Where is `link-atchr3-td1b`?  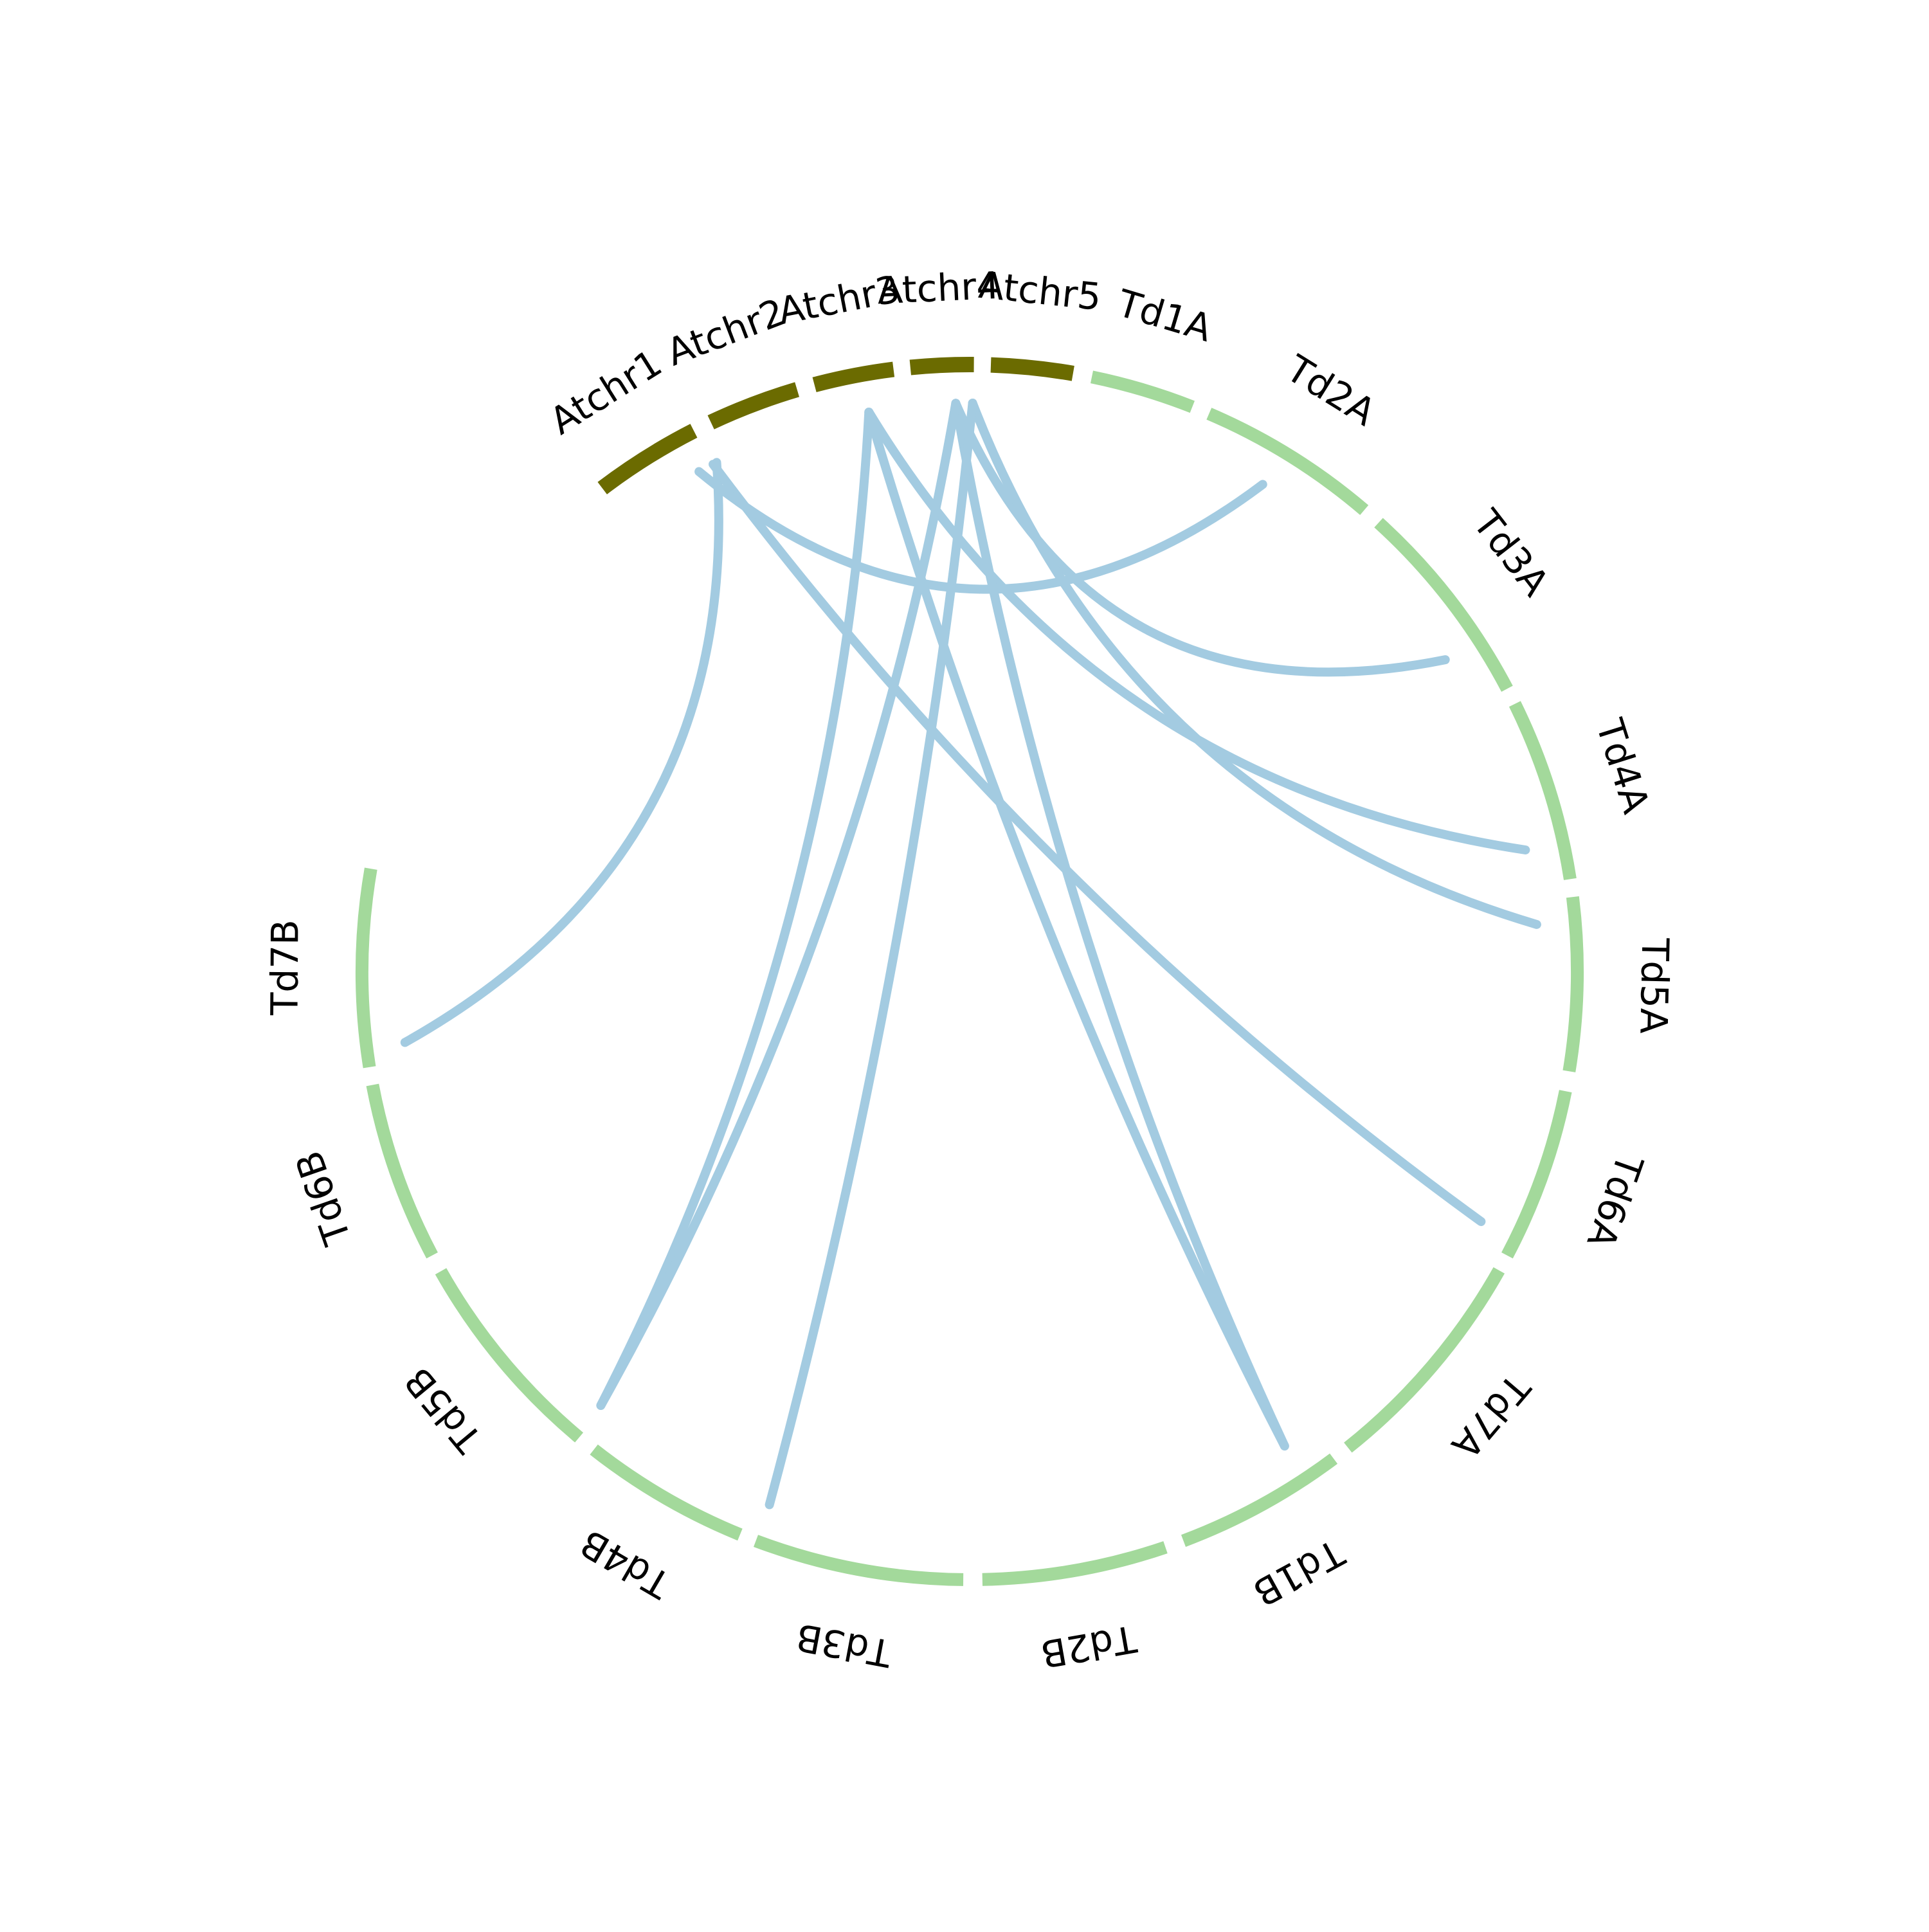
link-atchr3-td1b is located at coordinates (1076, 929).